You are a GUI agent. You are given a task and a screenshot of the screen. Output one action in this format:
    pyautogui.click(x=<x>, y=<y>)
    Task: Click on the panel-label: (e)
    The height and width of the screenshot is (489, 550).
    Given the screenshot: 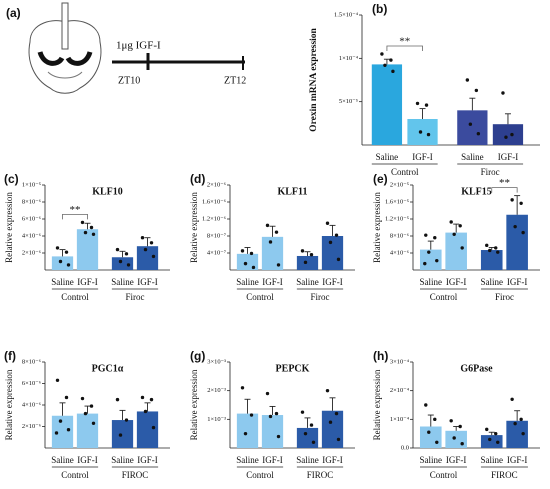 What is the action you would take?
    pyautogui.click(x=380, y=179)
    